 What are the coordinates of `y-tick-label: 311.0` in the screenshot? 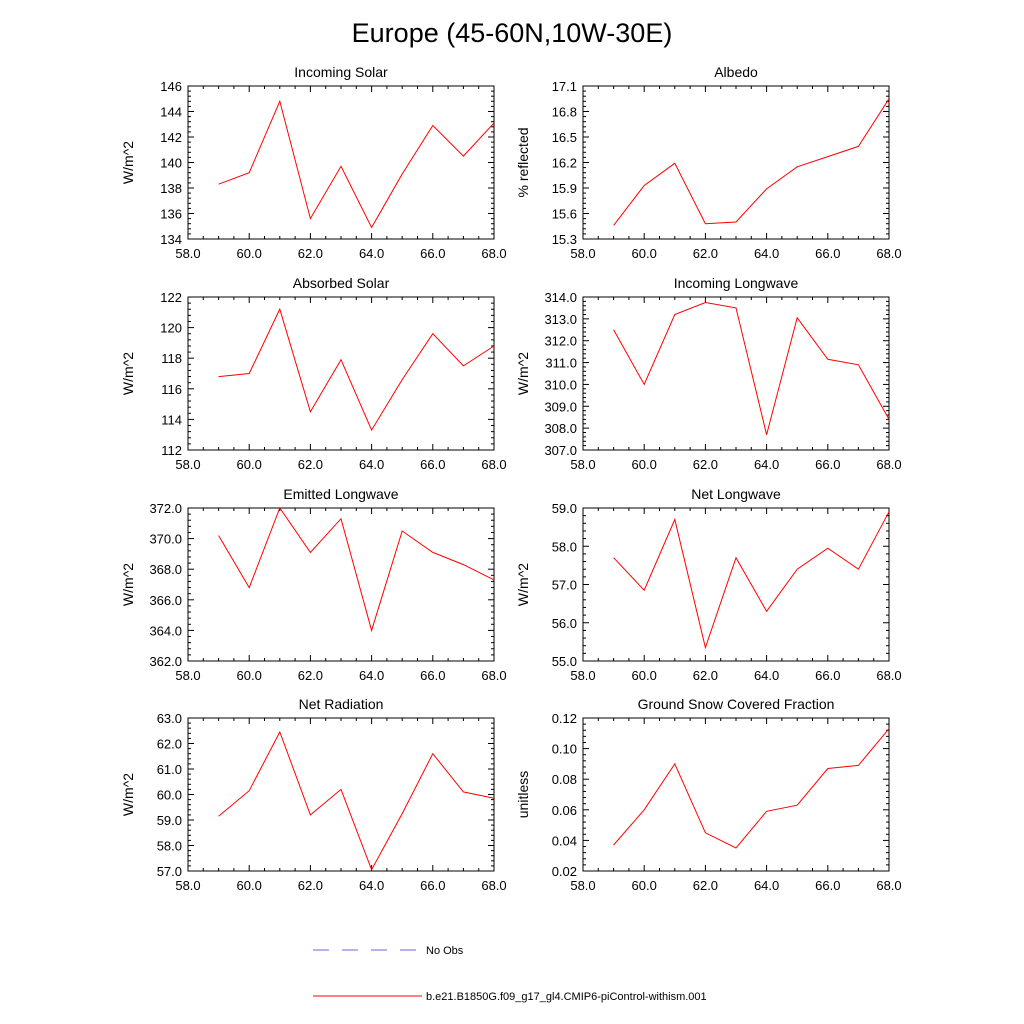 It's located at (561, 363).